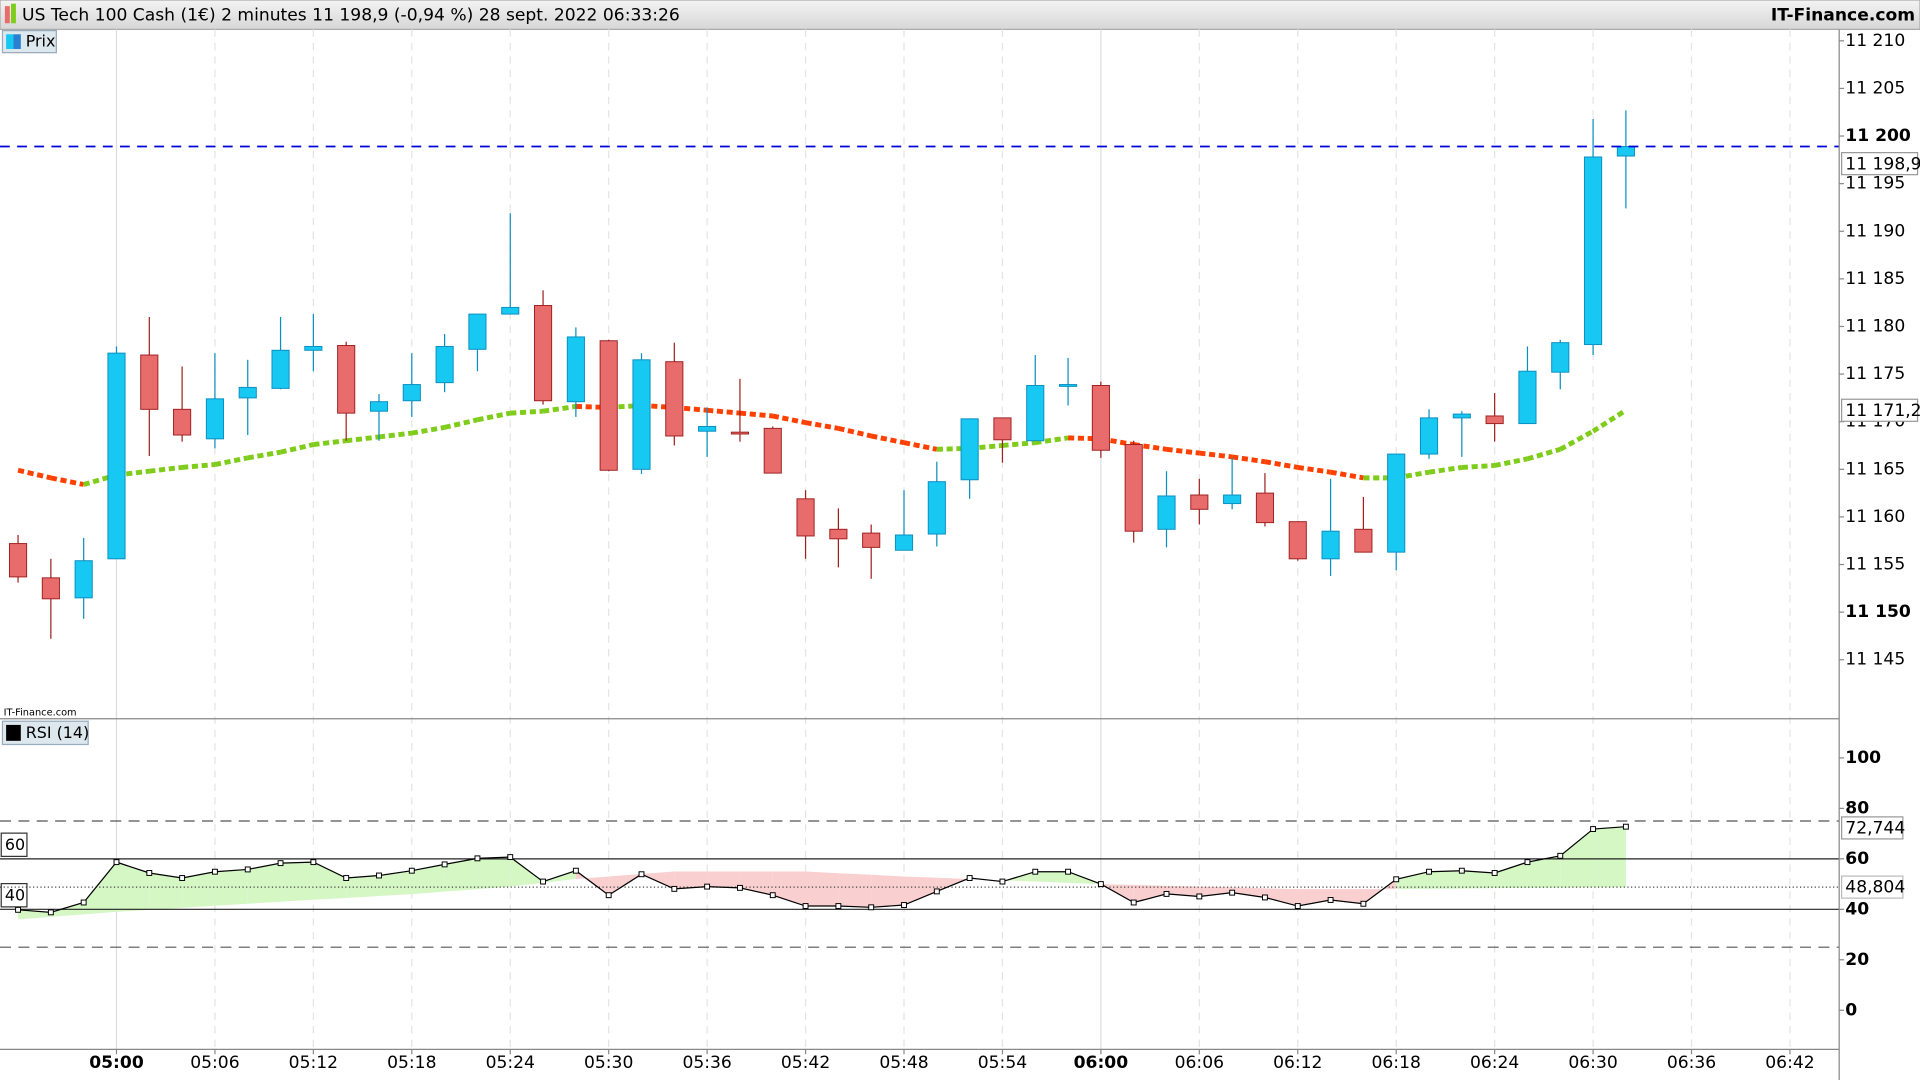 The width and height of the screenshot is (1920, 1080). Describe the element at coordinates (1875, 469) in the screenshot. I see `y-tick-label: 11 165` at that location.